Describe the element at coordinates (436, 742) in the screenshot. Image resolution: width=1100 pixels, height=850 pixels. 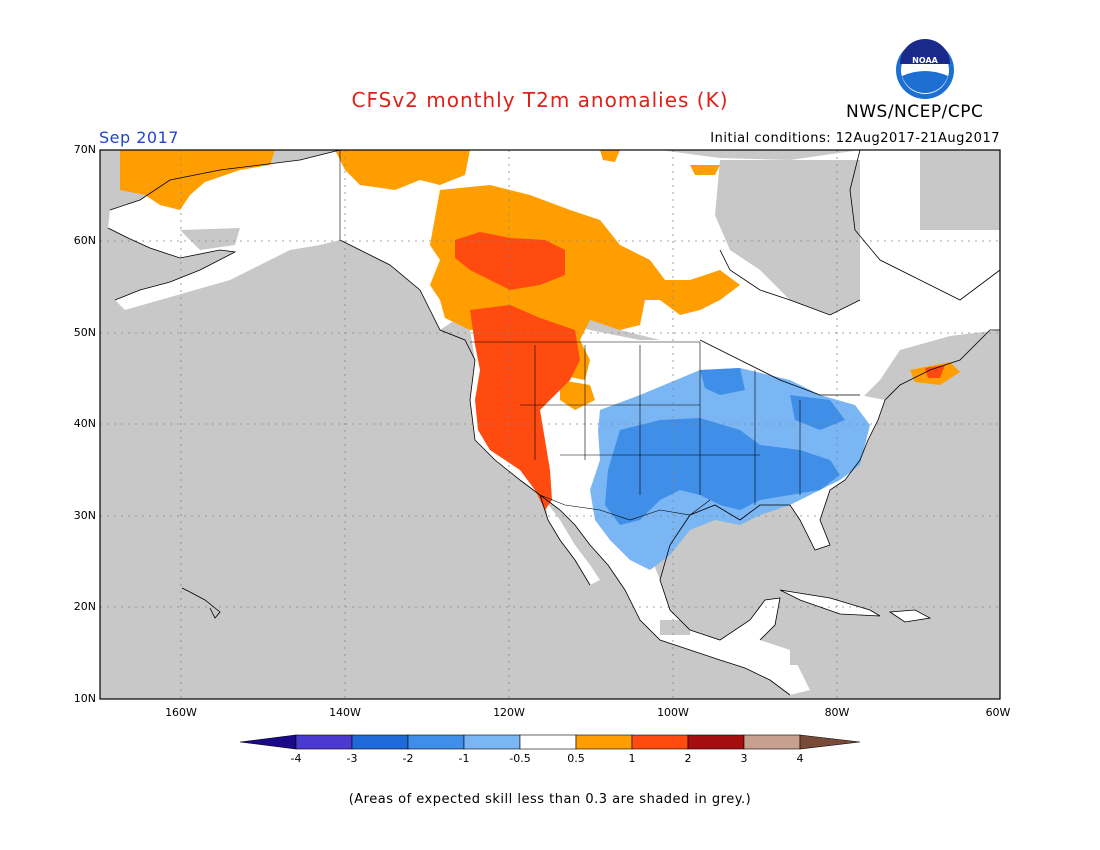
I see `colorbar-m2-m1` at that location.